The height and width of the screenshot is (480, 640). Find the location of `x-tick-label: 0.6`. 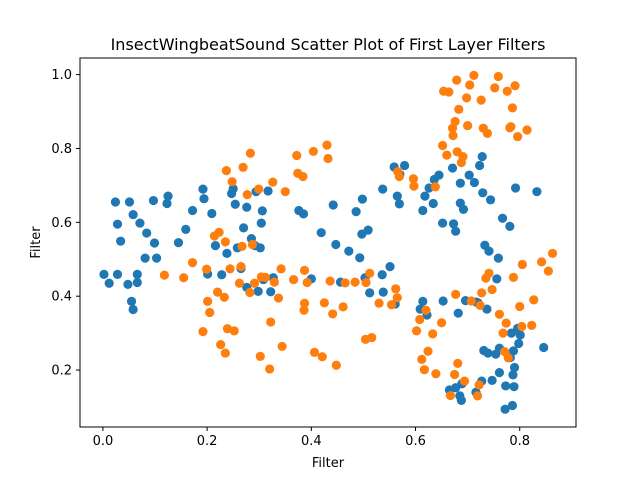

x-tick-label: 0.6 is located at coordinates (415, 441).